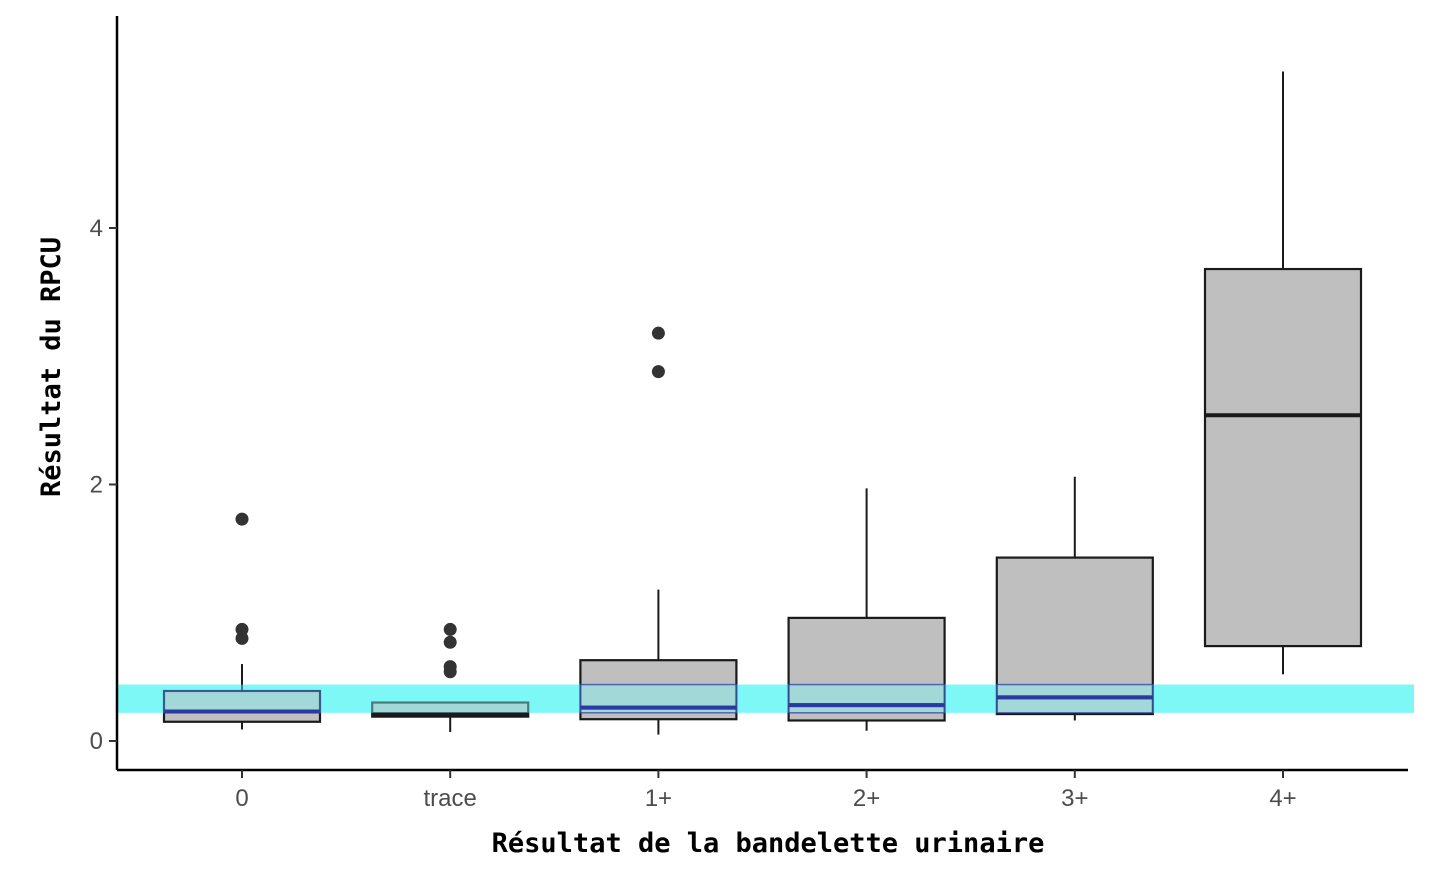 The width and height of the screenshot is (1436, 875). Describe the element at coordinates (450, 677) in the screenshot. I see `box-trace` at that location.